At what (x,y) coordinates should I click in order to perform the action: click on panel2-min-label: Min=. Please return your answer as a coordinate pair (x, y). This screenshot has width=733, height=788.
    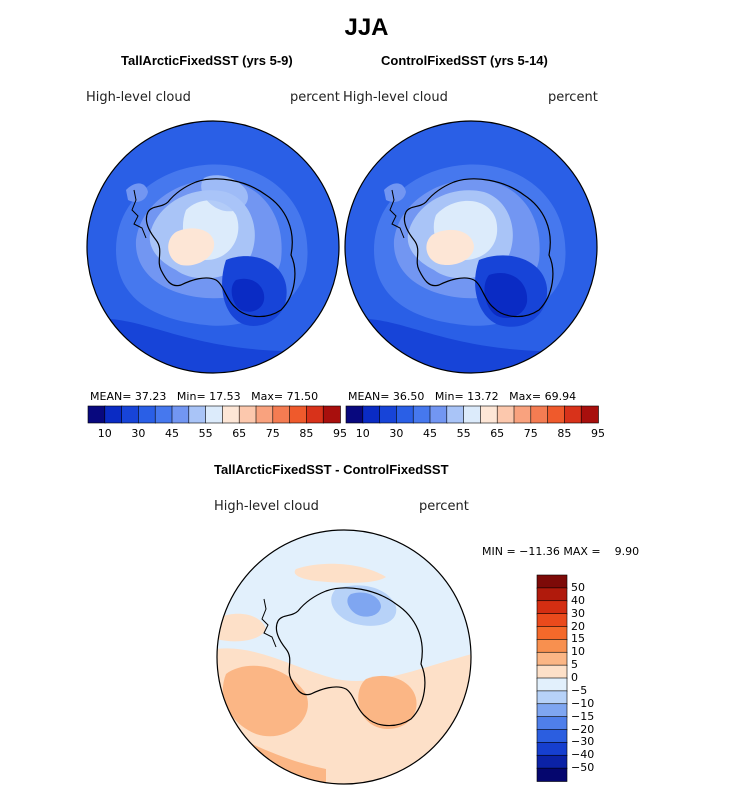
    Looking at the image, I should click on (449, 396).